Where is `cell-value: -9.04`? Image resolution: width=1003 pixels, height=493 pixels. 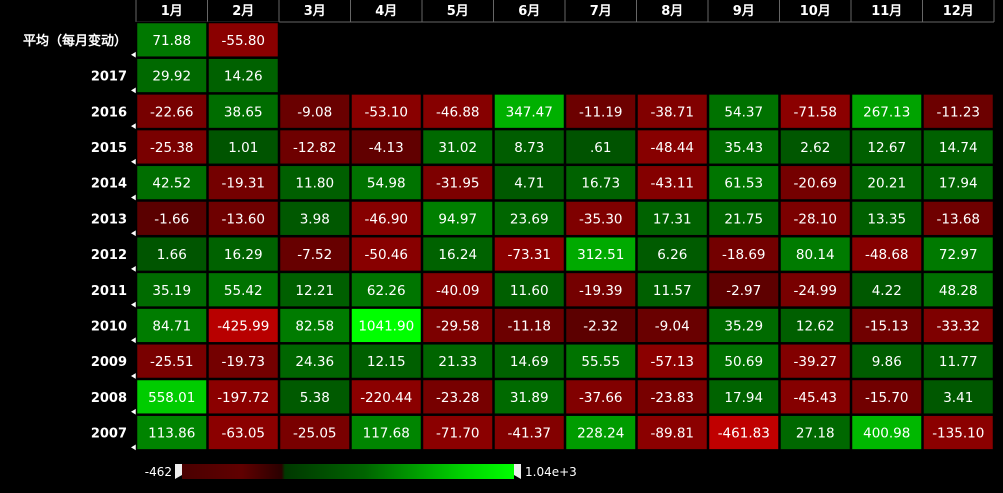
cell-value: -9.04 is located at coordinates (672, 326).